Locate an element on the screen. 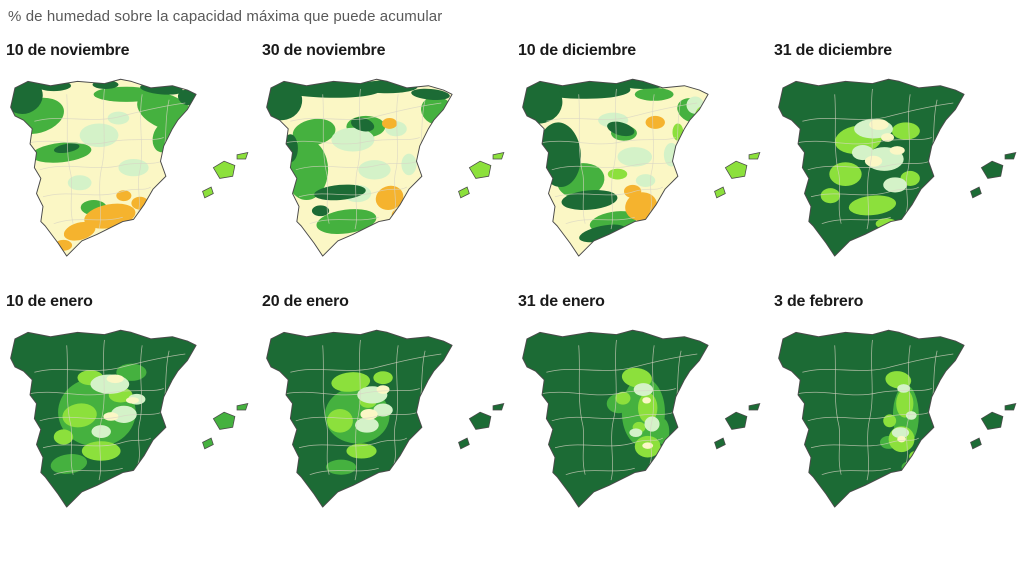 The height and width of the screenshot is (576, 1024). panel-date-label: 31 de diciembre is located at coordinates (833, 50).